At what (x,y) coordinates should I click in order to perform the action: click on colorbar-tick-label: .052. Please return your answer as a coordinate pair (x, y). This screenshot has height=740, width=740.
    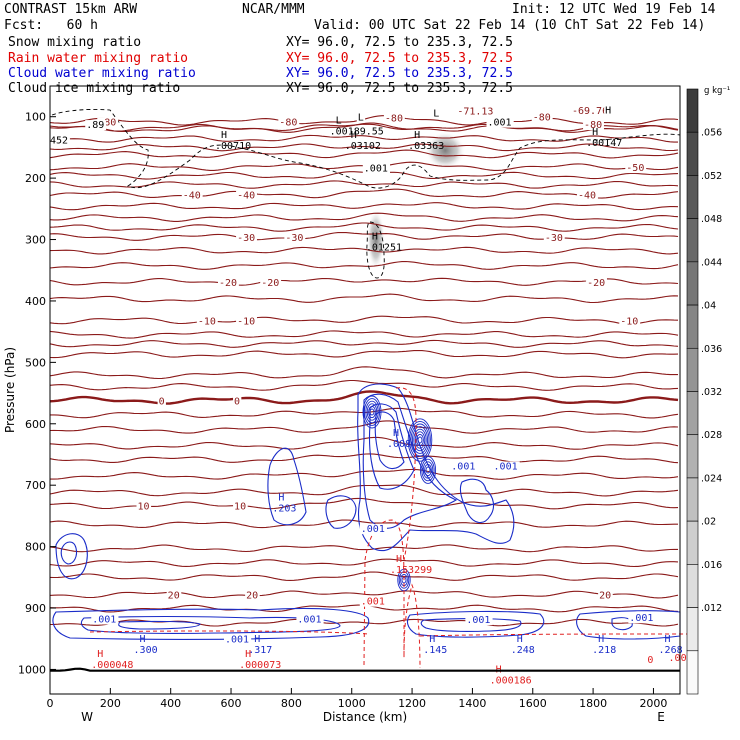
    Looking at the image, I should click on (711, 176).